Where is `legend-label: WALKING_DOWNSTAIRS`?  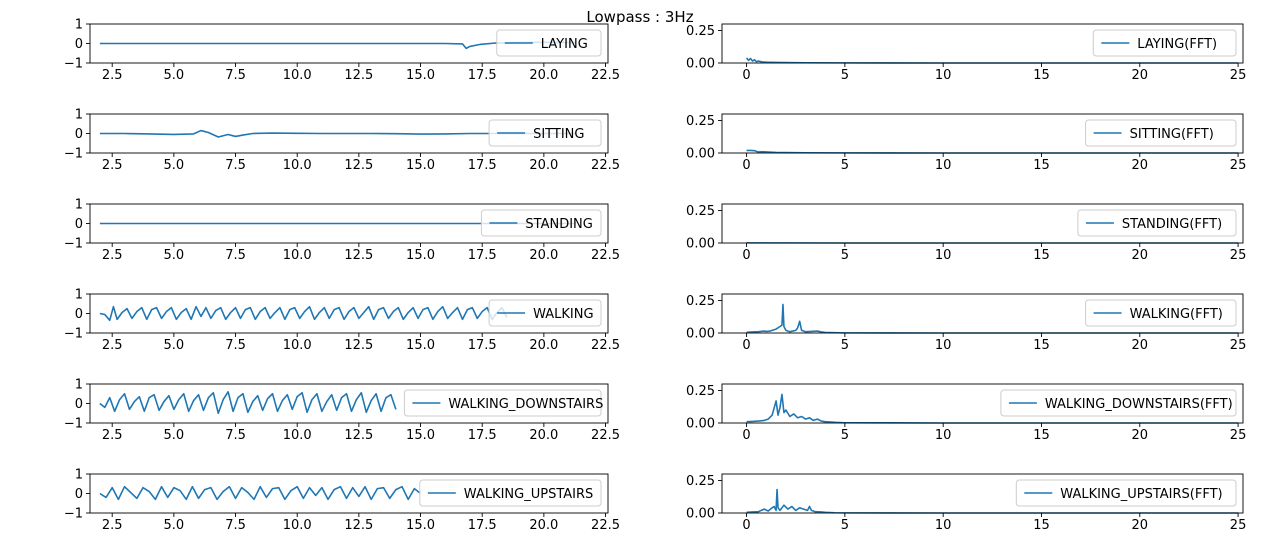 legend-label: WALKING_DOWNSTAIRS is located at coordinates (525, 404).